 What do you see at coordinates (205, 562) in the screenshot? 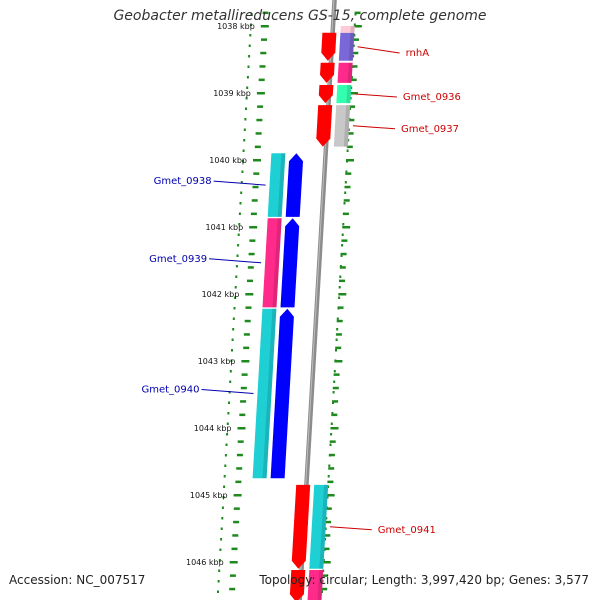
I see `tick-label-1046: 1046 kbp` at bounding box center [205, 562].